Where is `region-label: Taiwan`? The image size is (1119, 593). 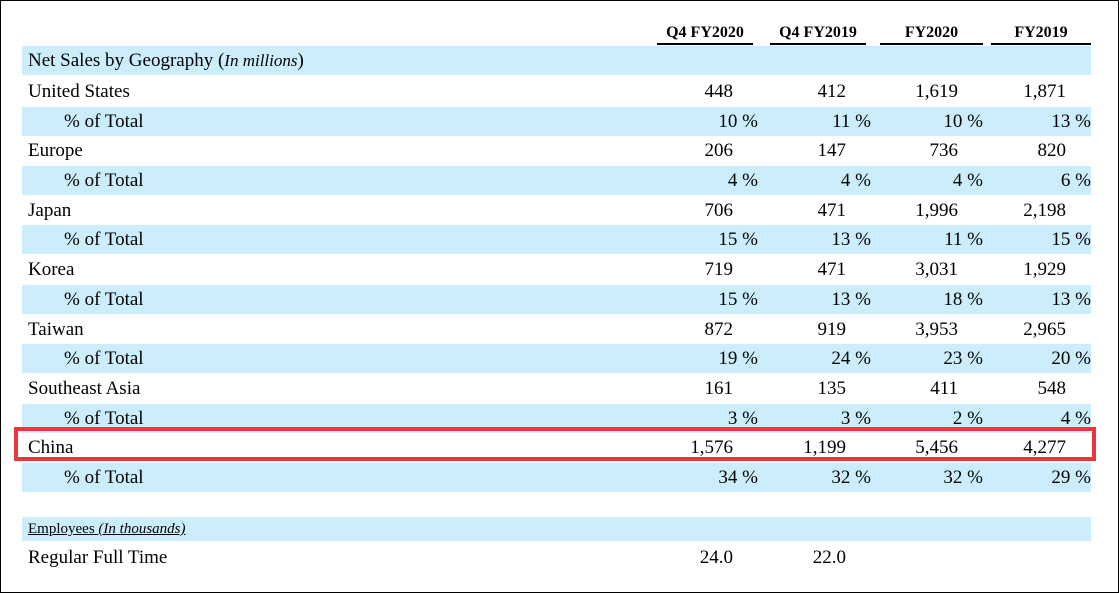 region-label: Taiwan is located at coordinates (56, 329).